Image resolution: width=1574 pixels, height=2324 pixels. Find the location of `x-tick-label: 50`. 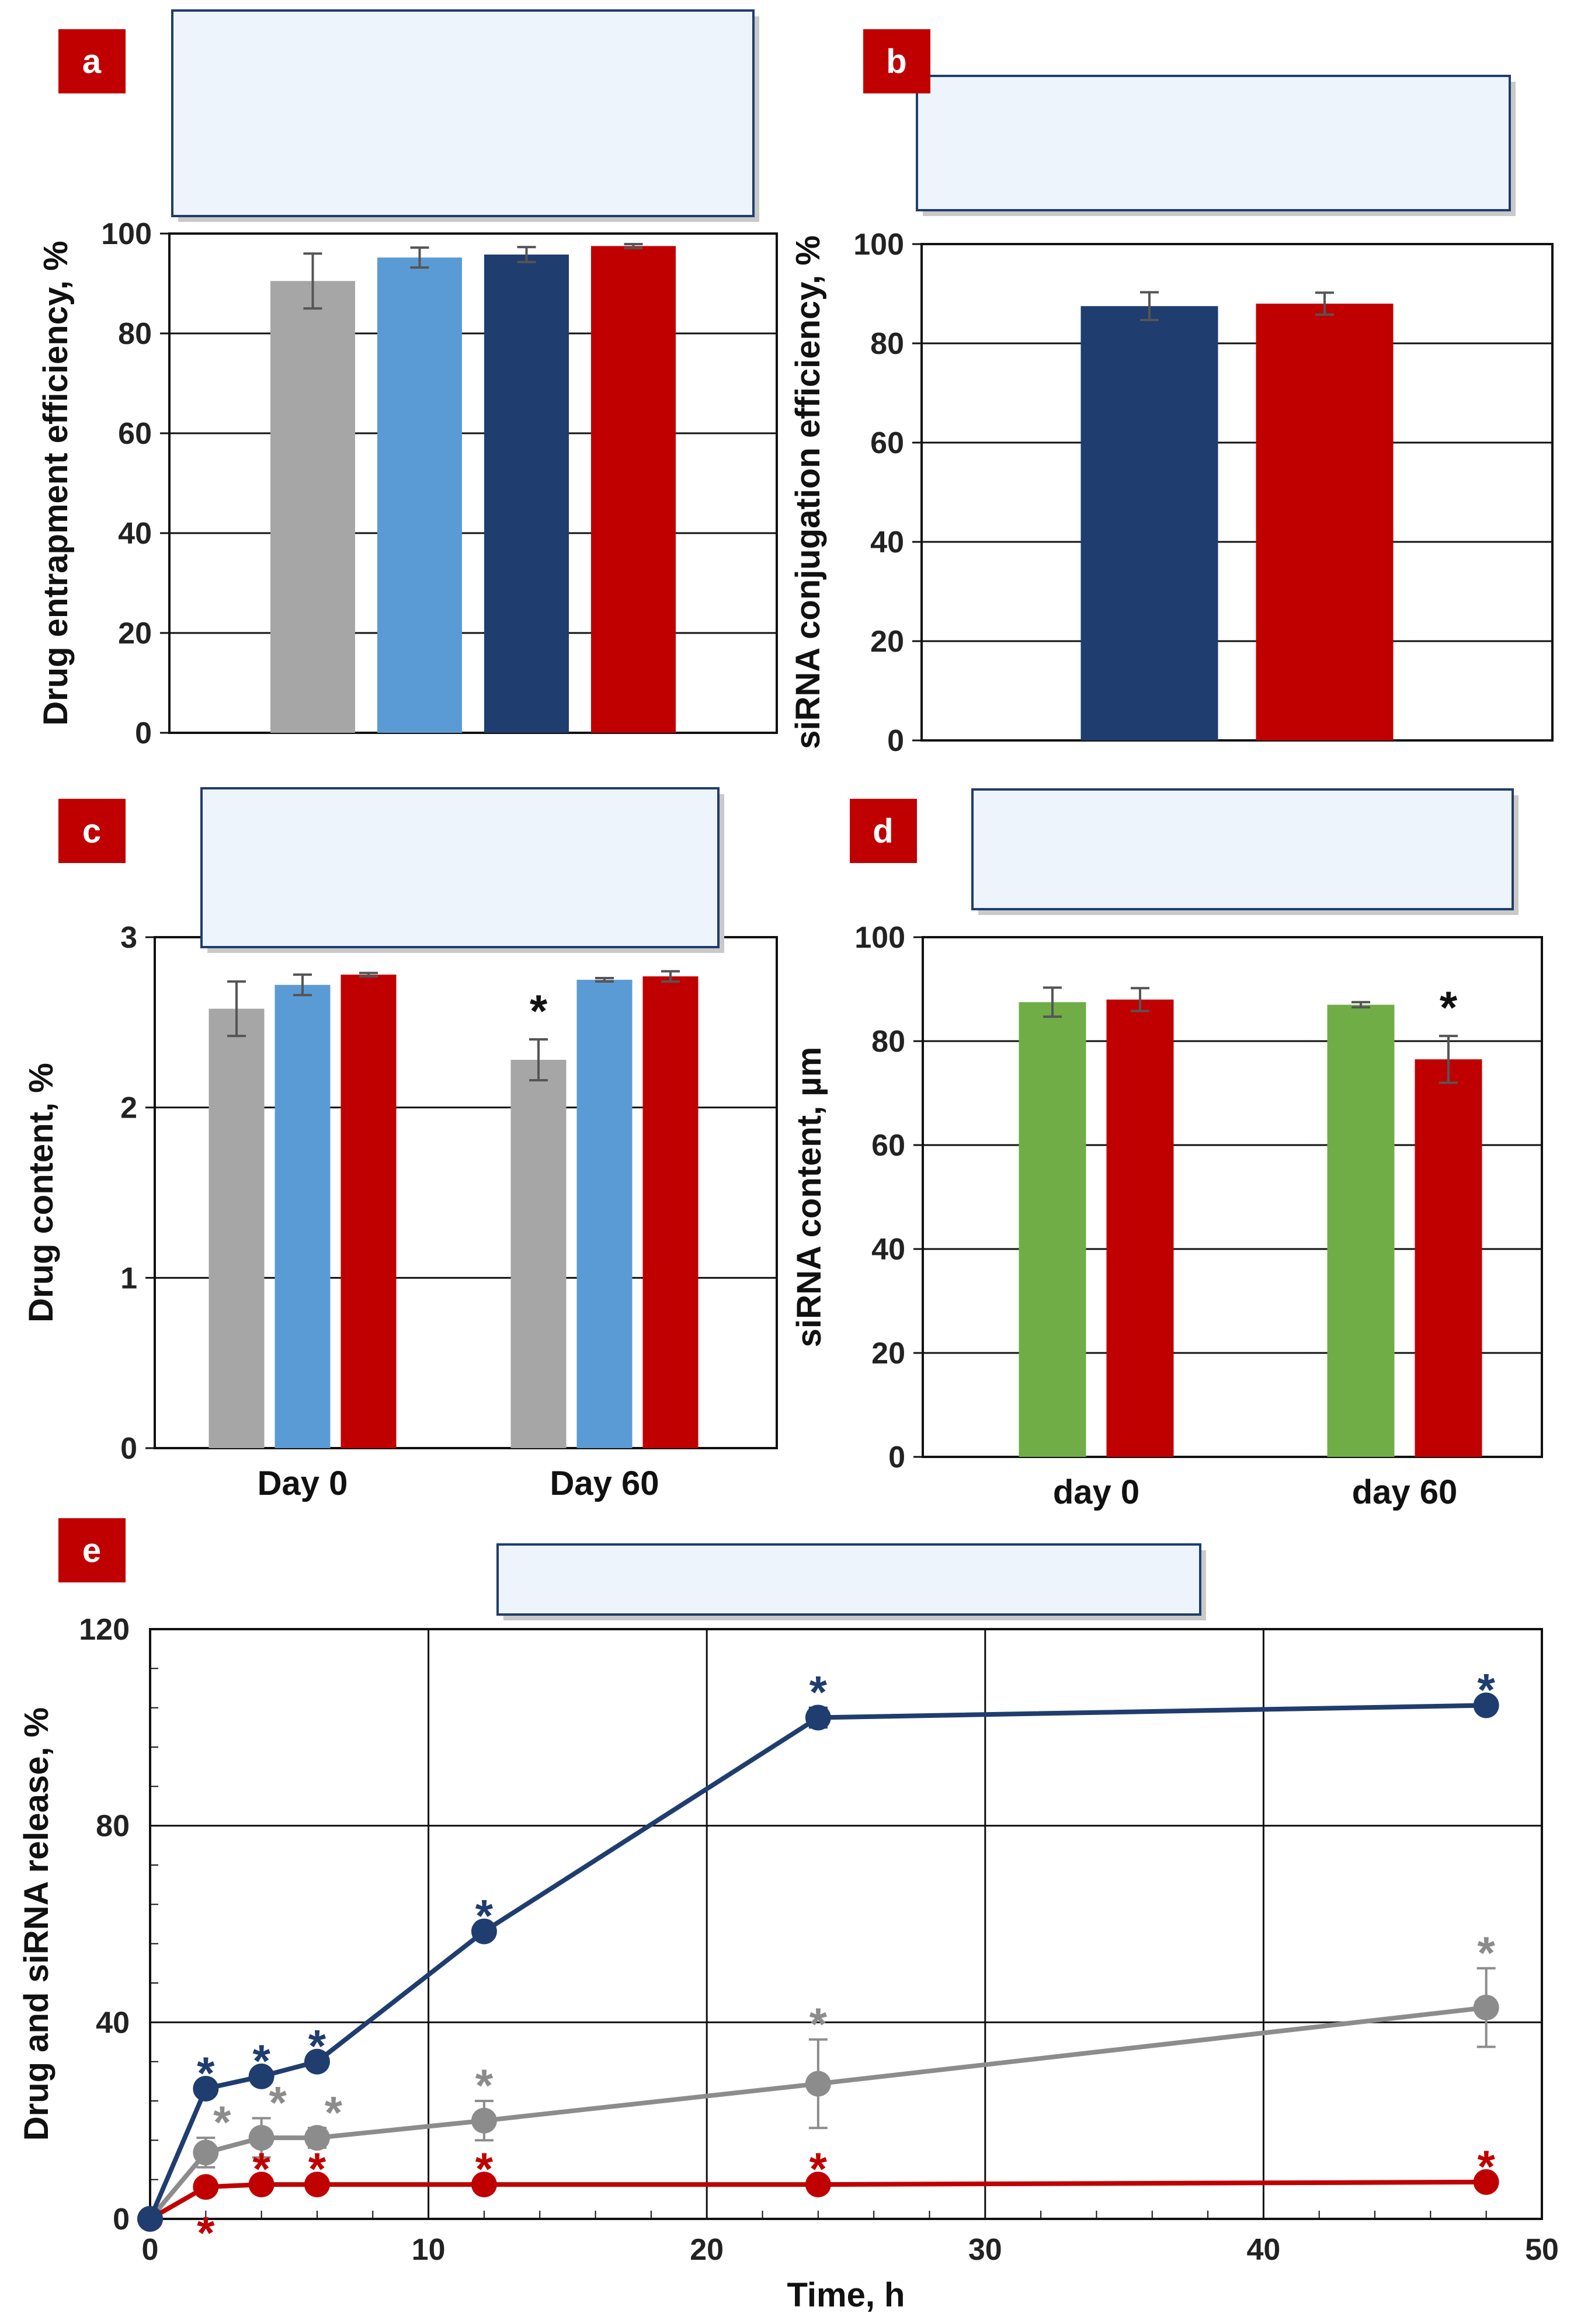

x-tick-label: 50 is located at coordinates (1542, 2250).